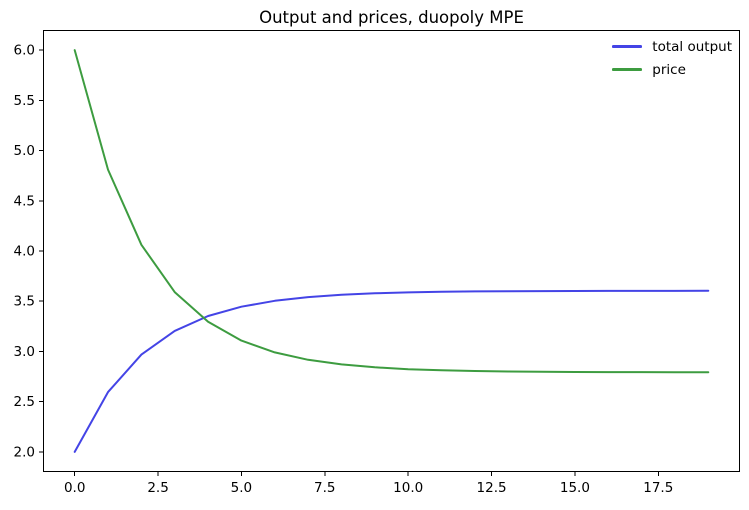  I want to click on y-tick-label: 4.0, so click(24, 252).